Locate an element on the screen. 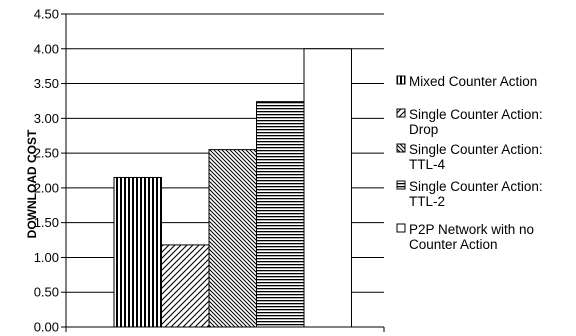 The image size is (576, 336). y-axis-label: DOWNLOAD COST is located at coordinates (32, 183).